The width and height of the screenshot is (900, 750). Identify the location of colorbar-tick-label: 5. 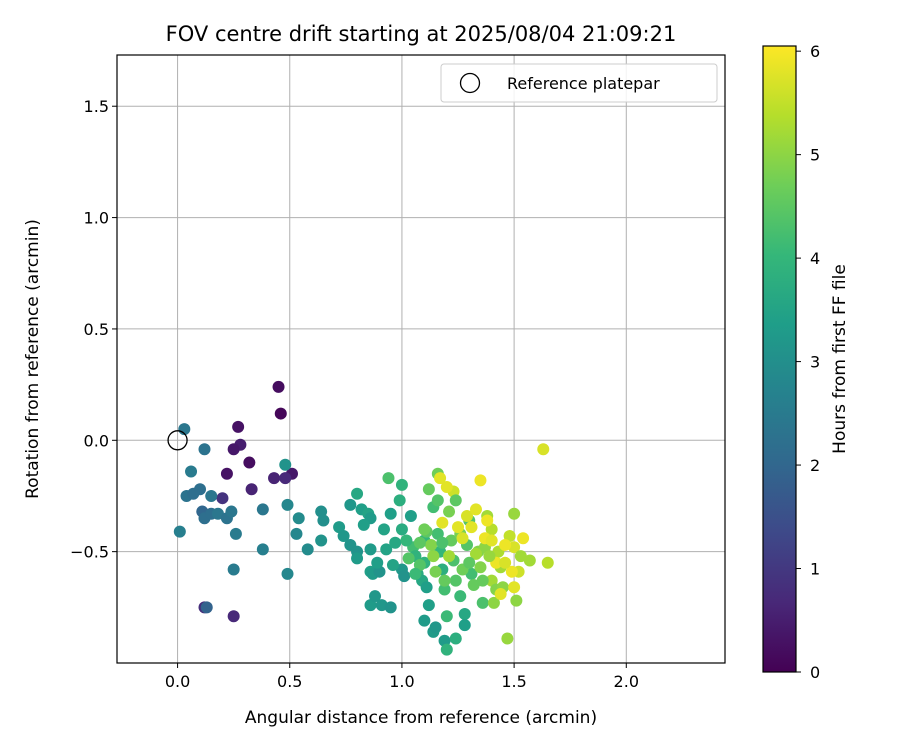
(815, 155).